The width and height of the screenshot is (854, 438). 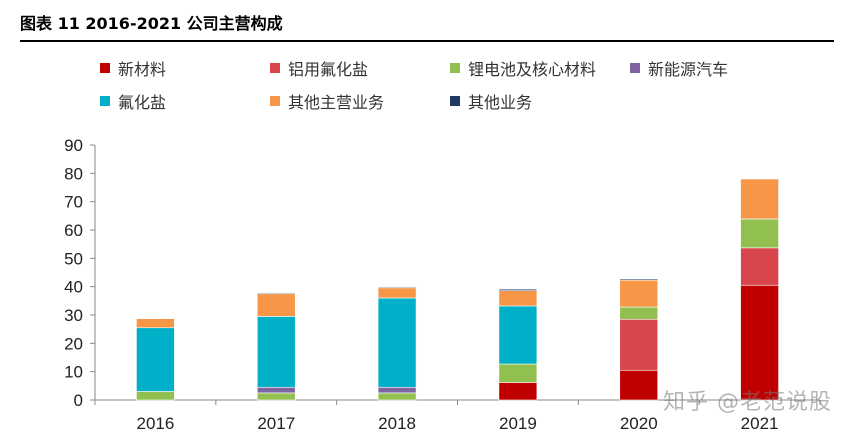 What do you see at coordinates (156, 423) in the screenshot?
I see `x-tick-label: 2016` at bounding box center [156, 423].